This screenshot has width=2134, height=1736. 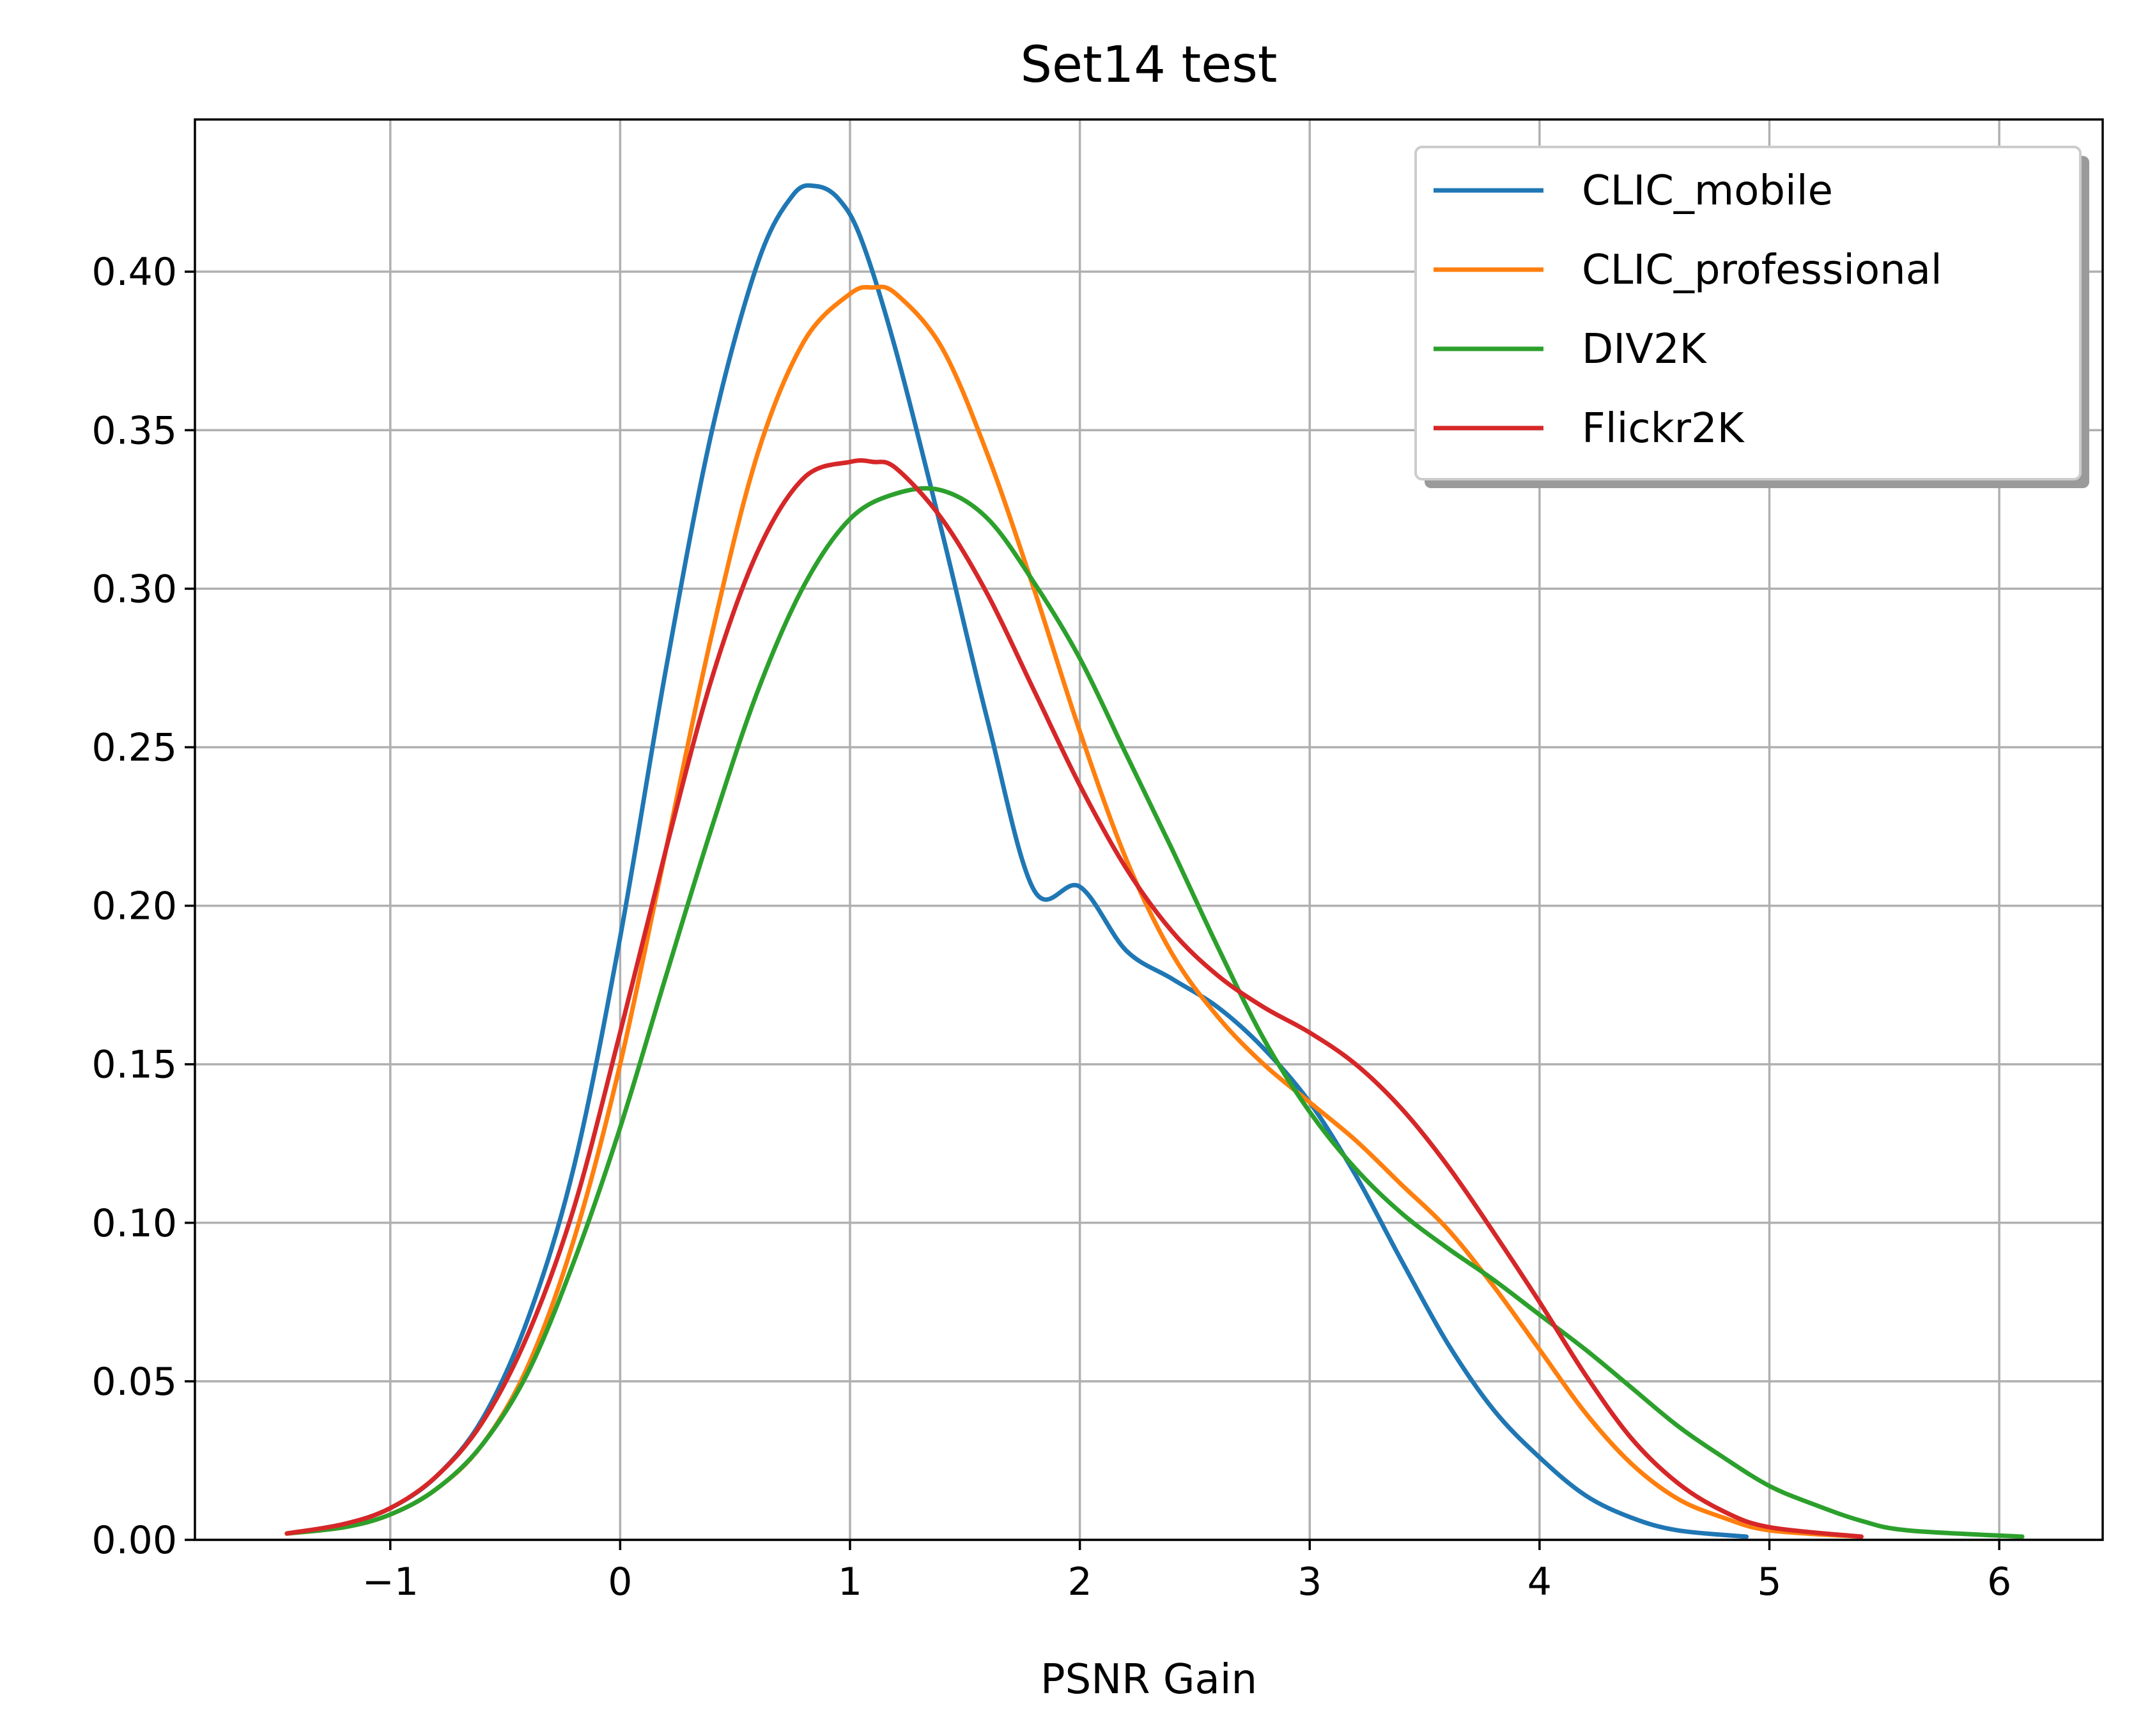 I want to click on y-tick-label: 0.20, so click(x=134, y=906).